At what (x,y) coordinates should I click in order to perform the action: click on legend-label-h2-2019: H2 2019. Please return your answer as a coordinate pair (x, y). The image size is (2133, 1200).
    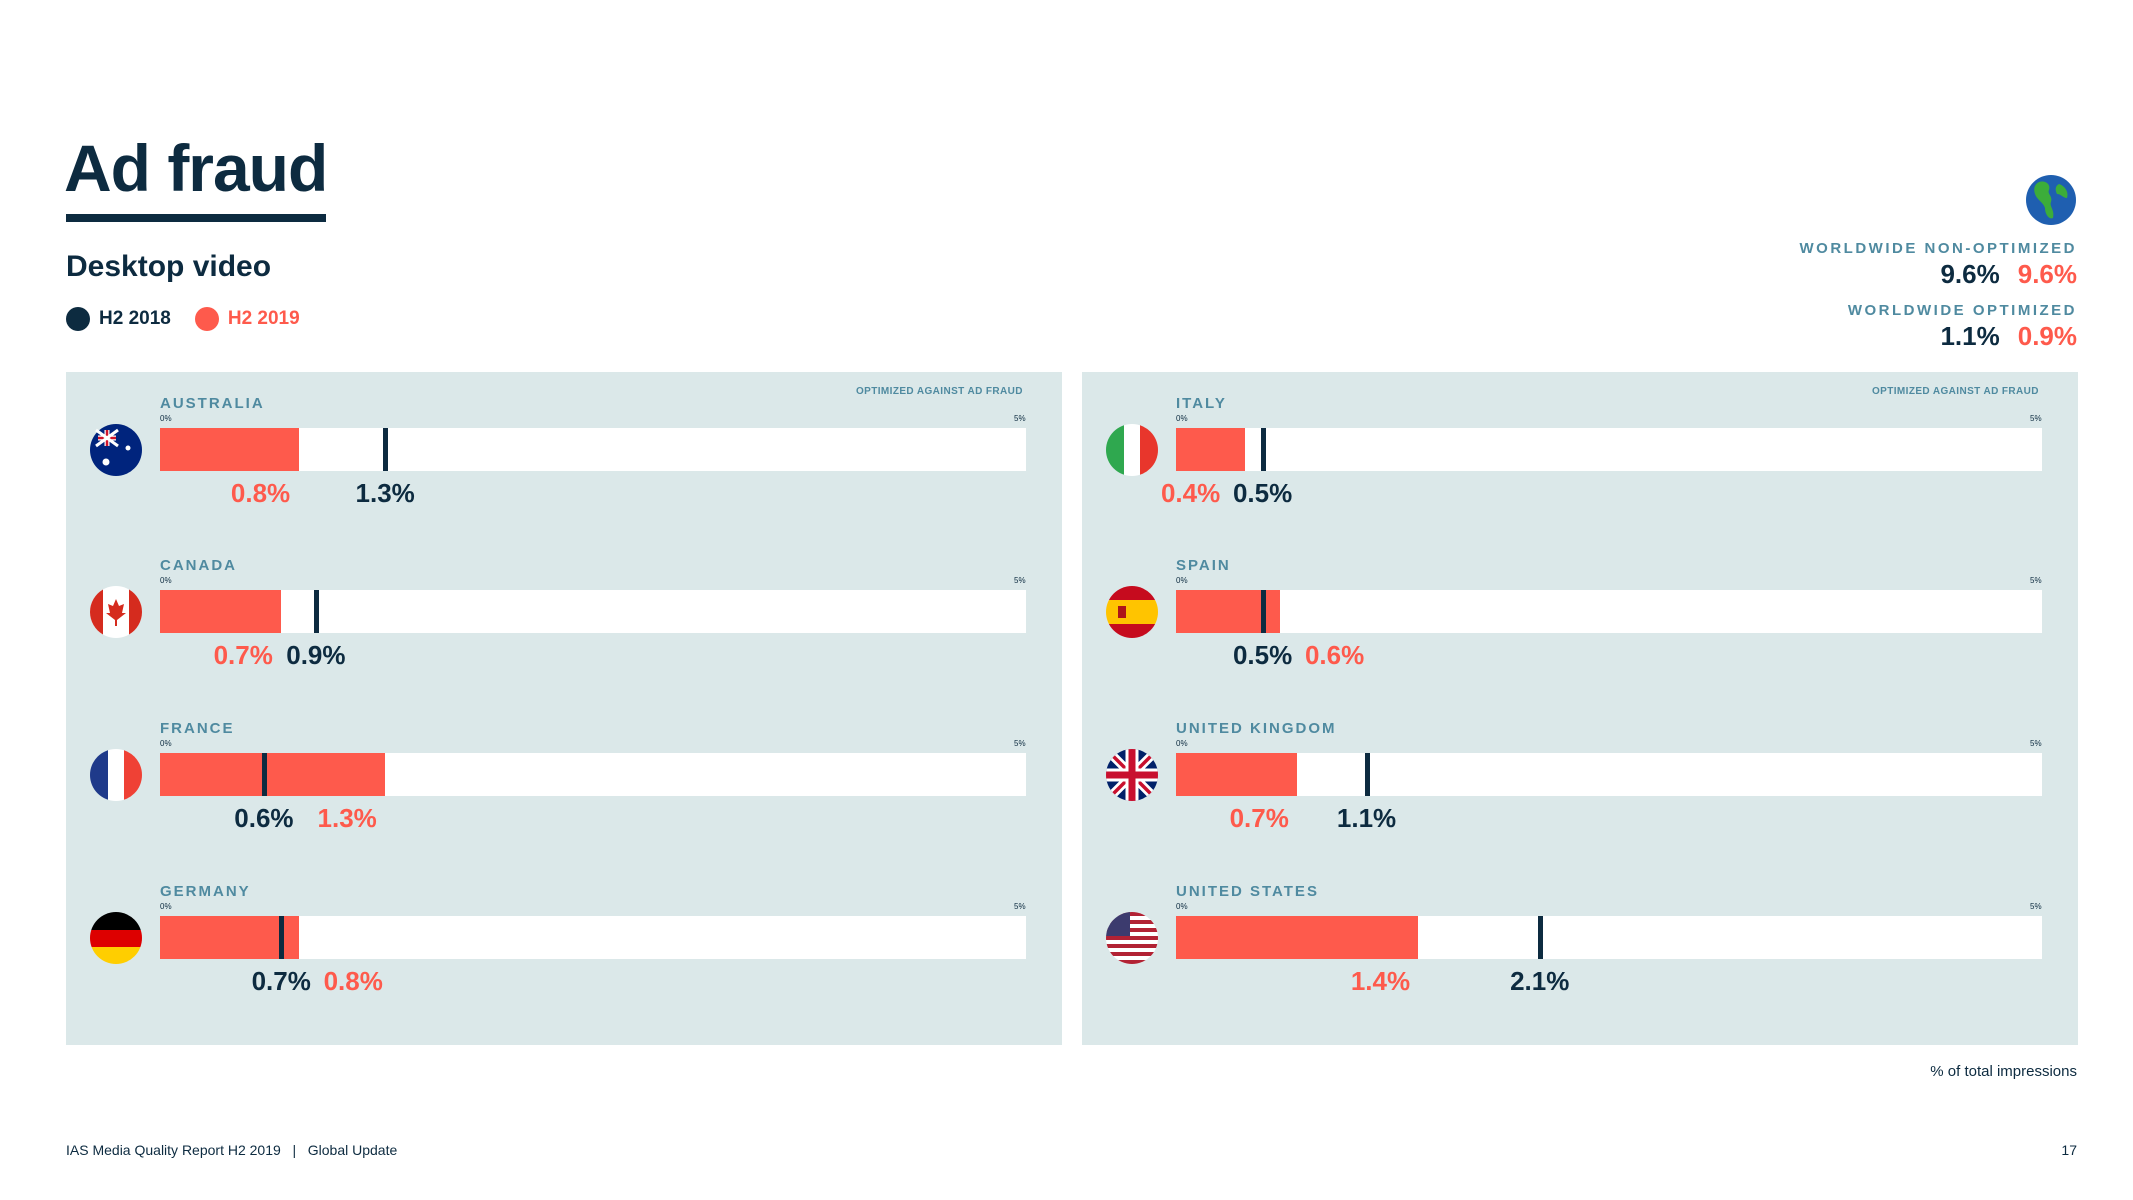
    Looking at the image, I should click on (263, 318).